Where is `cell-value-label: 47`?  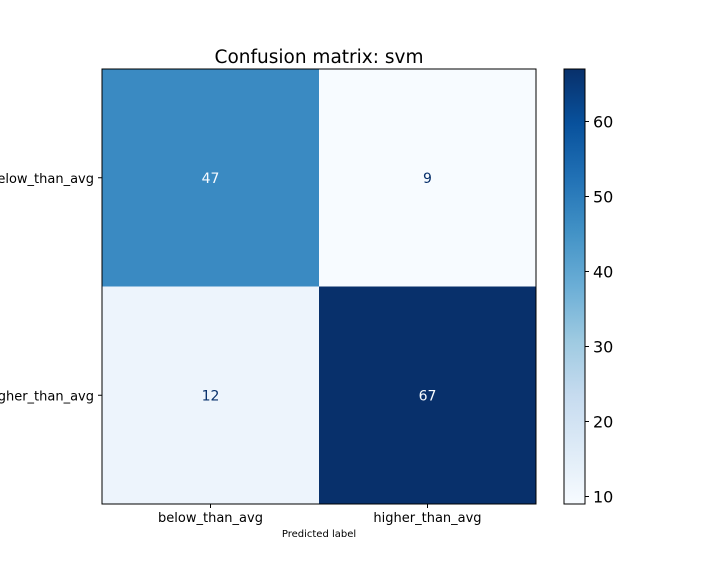
cell-value-label: 47 is located at coordinates (211, 179).